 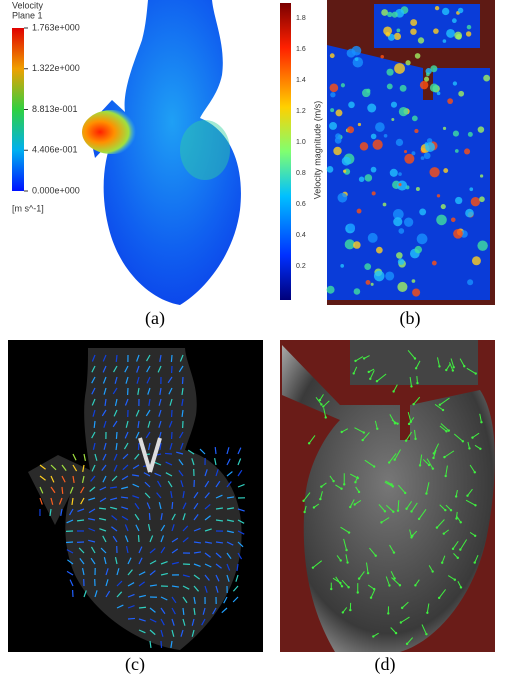 What do you see at coordinates (155, 318) in the screenshot?
I see `caption: (a)` at bounding box center [155, 318].